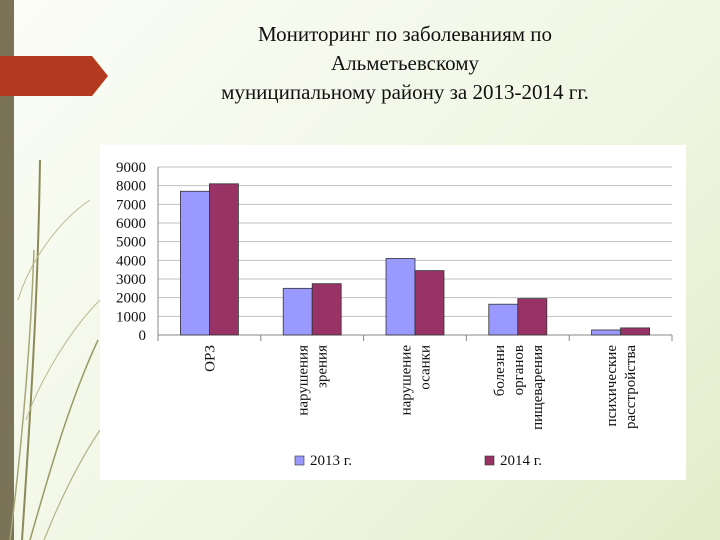 The image size is (720, 540). Describe the element at coordinates (131, 168) in the screenshot. I see `y-tick-label-9: 9000` at that location.